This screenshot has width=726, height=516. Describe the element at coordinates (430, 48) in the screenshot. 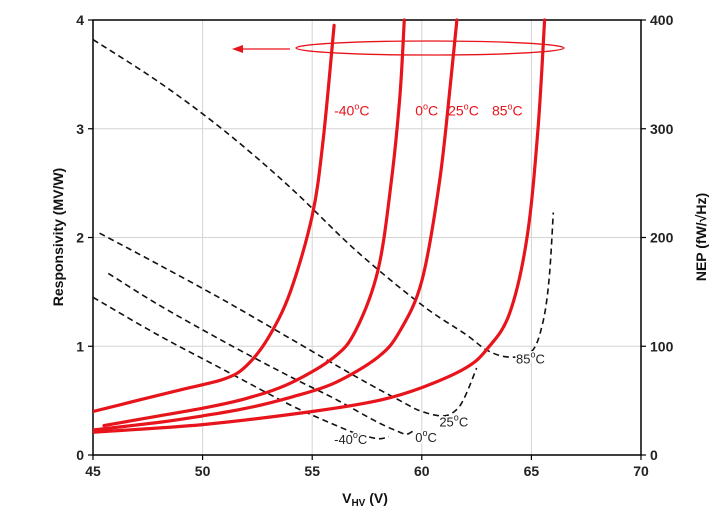

I see `series-group-ellipse` at that location.